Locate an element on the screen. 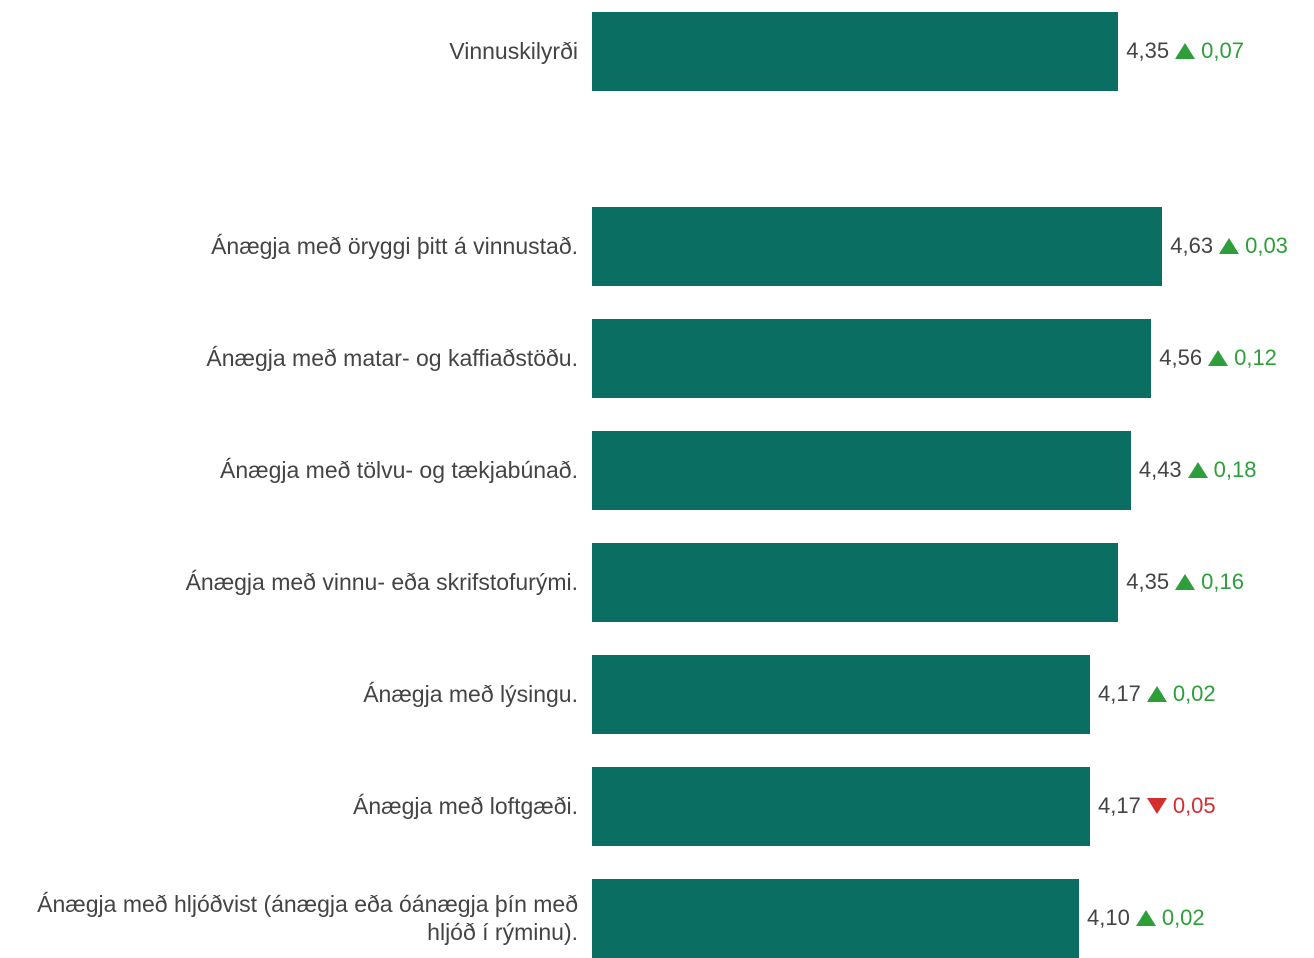 The width and height of the screenshot is (1314, 958). value-group: 4,17 0,02 is located at coordinates (1157, 694).